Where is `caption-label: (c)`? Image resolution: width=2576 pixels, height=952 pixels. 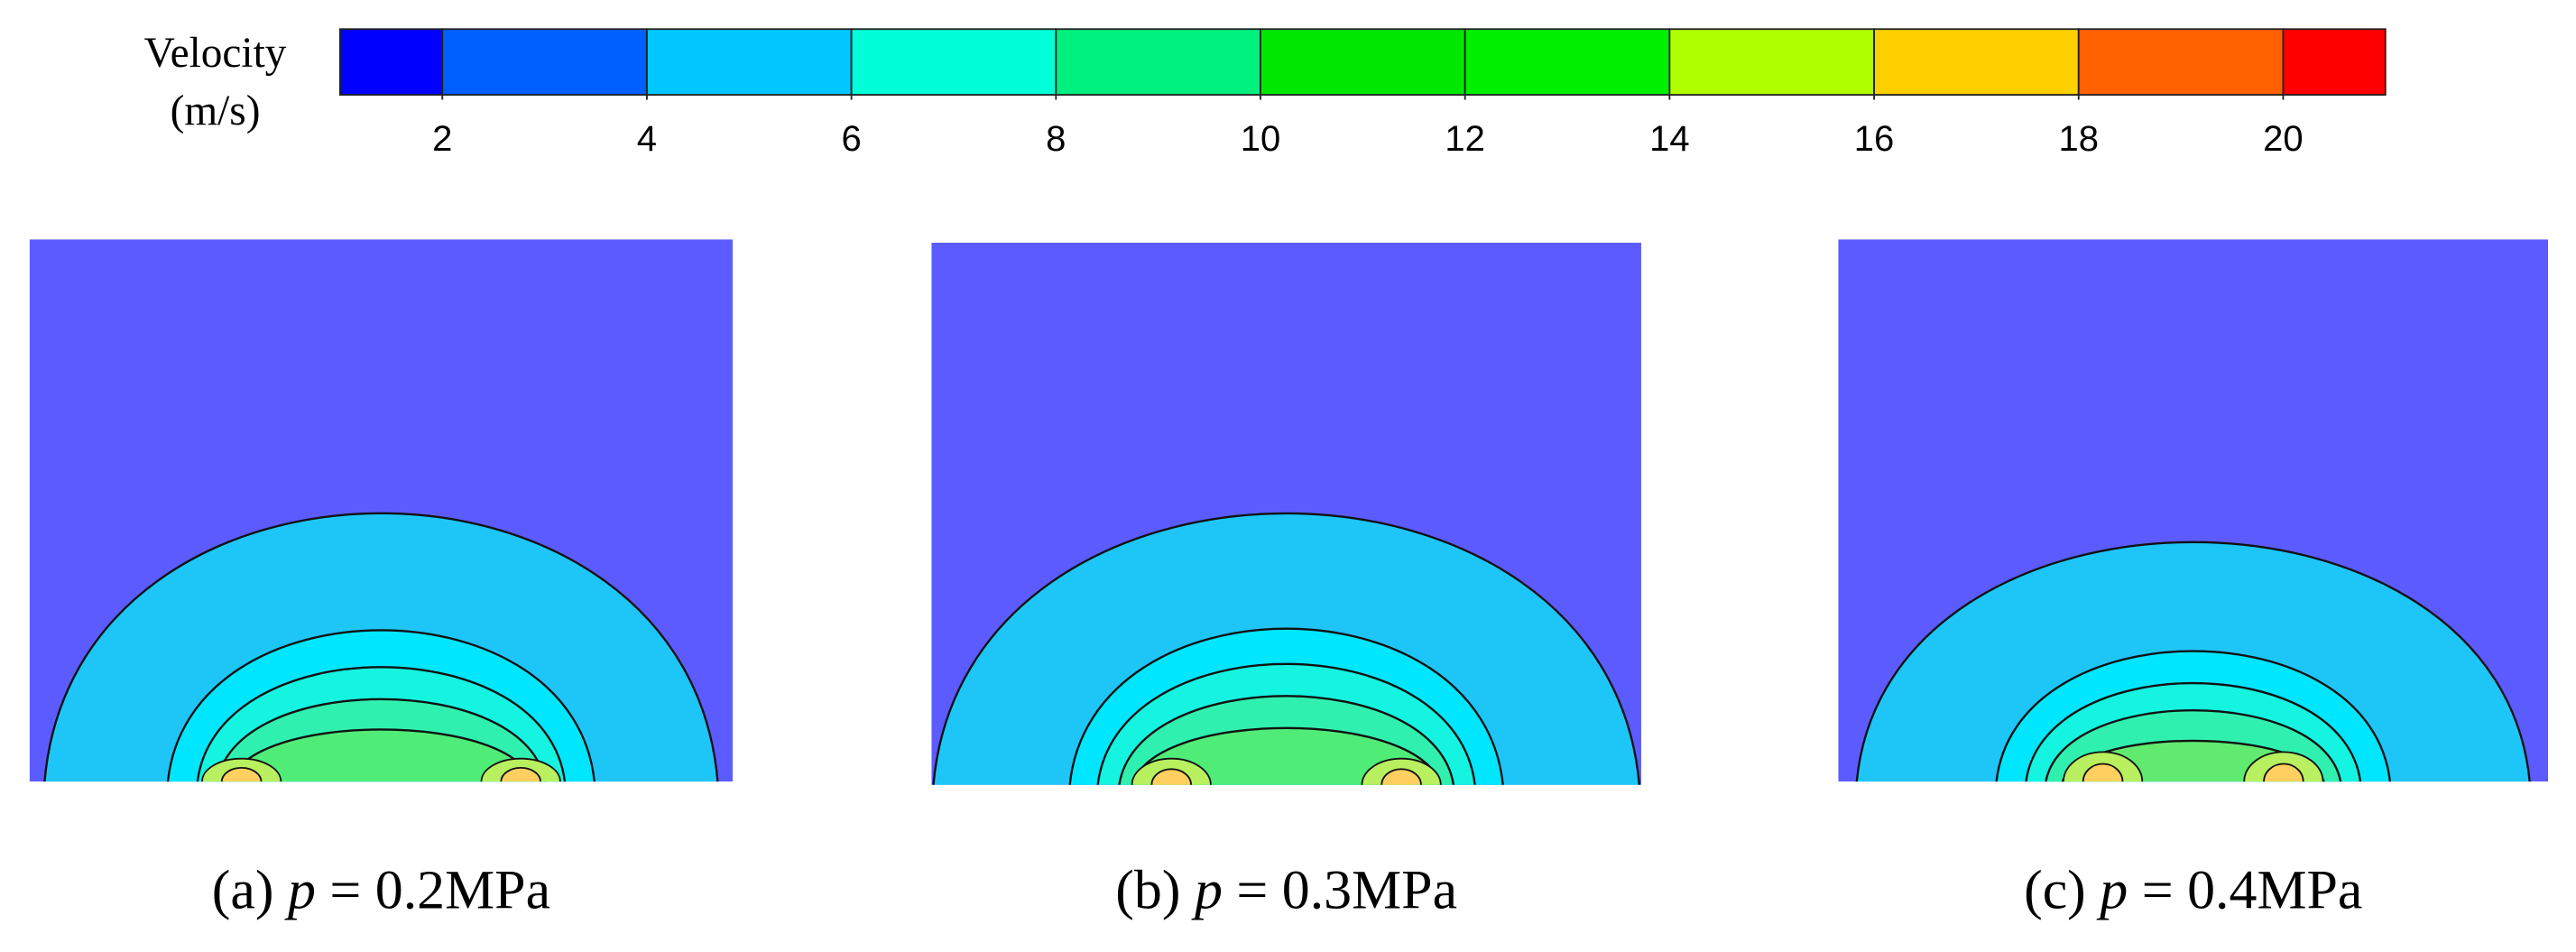 caption-label: (c) is located at coordinates (2055, 889).